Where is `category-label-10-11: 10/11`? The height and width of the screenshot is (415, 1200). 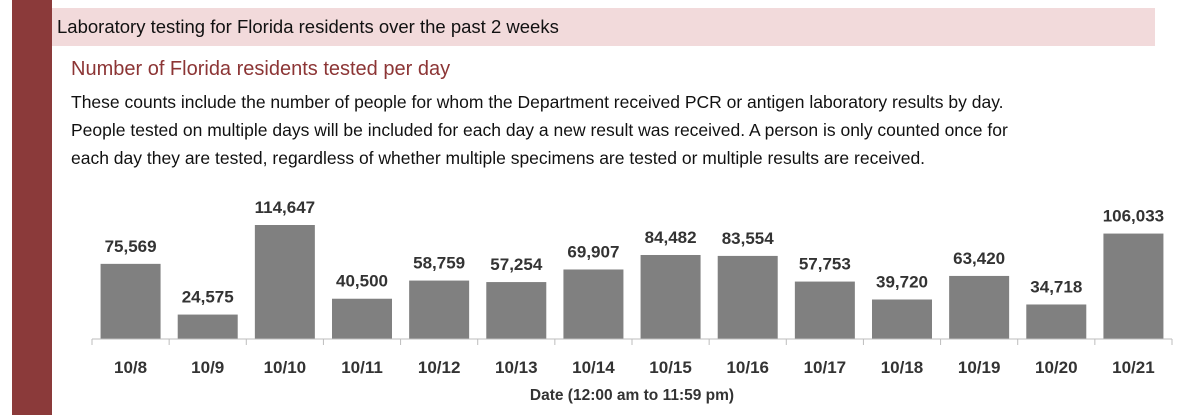
category-label-10-11: 10/11 is located at coordinates (362, 367).